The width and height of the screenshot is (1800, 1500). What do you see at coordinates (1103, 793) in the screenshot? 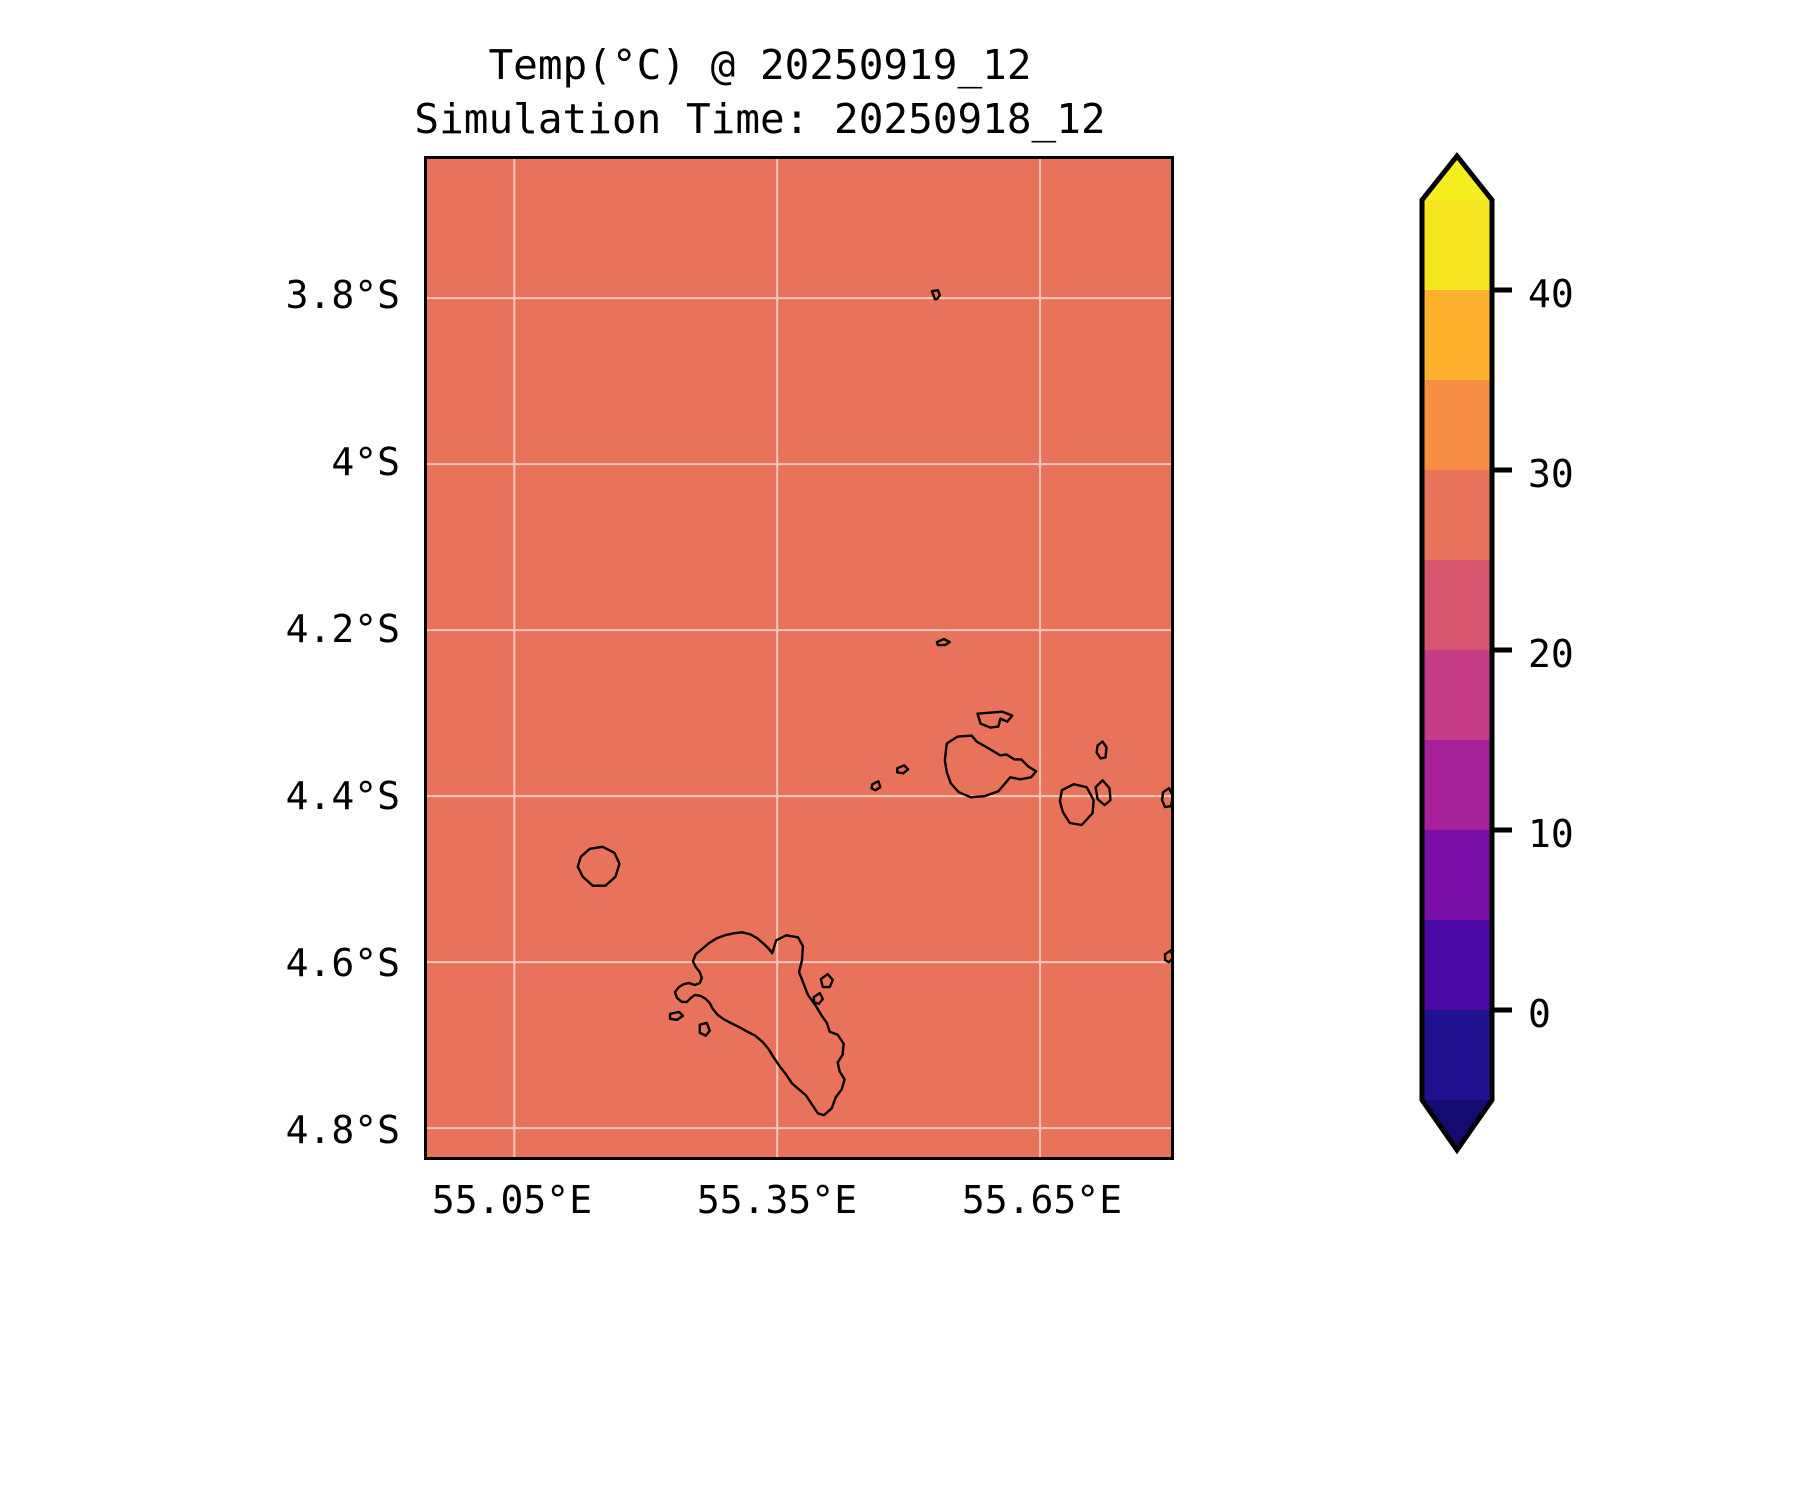
I see `coastline-islet-marianne` at bounding box center [1103, 793].